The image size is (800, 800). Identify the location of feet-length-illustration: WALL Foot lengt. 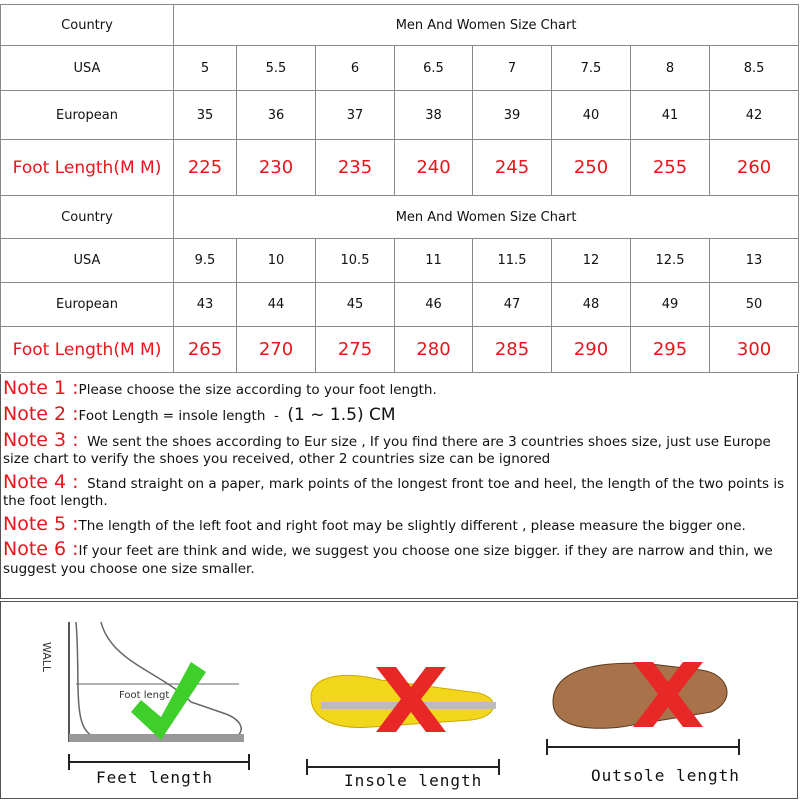
(145, 695).